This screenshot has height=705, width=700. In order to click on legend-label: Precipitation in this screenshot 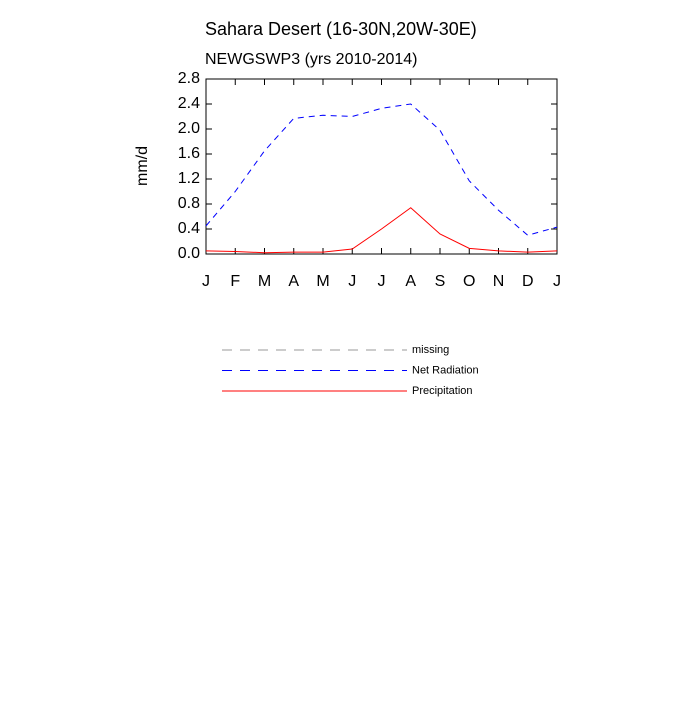, I will do `click(442, 391)`.